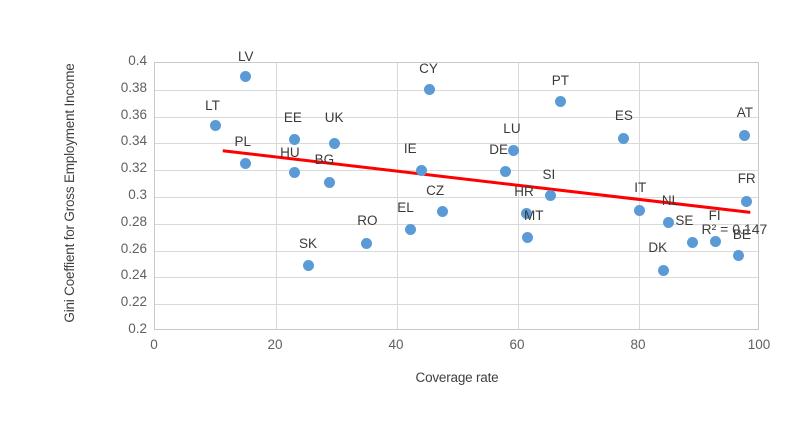 This screenshot has height=443, width=804. Describe the element at coordinates (560, 80) in the screenshot. I see `point-label: PT` at that location.